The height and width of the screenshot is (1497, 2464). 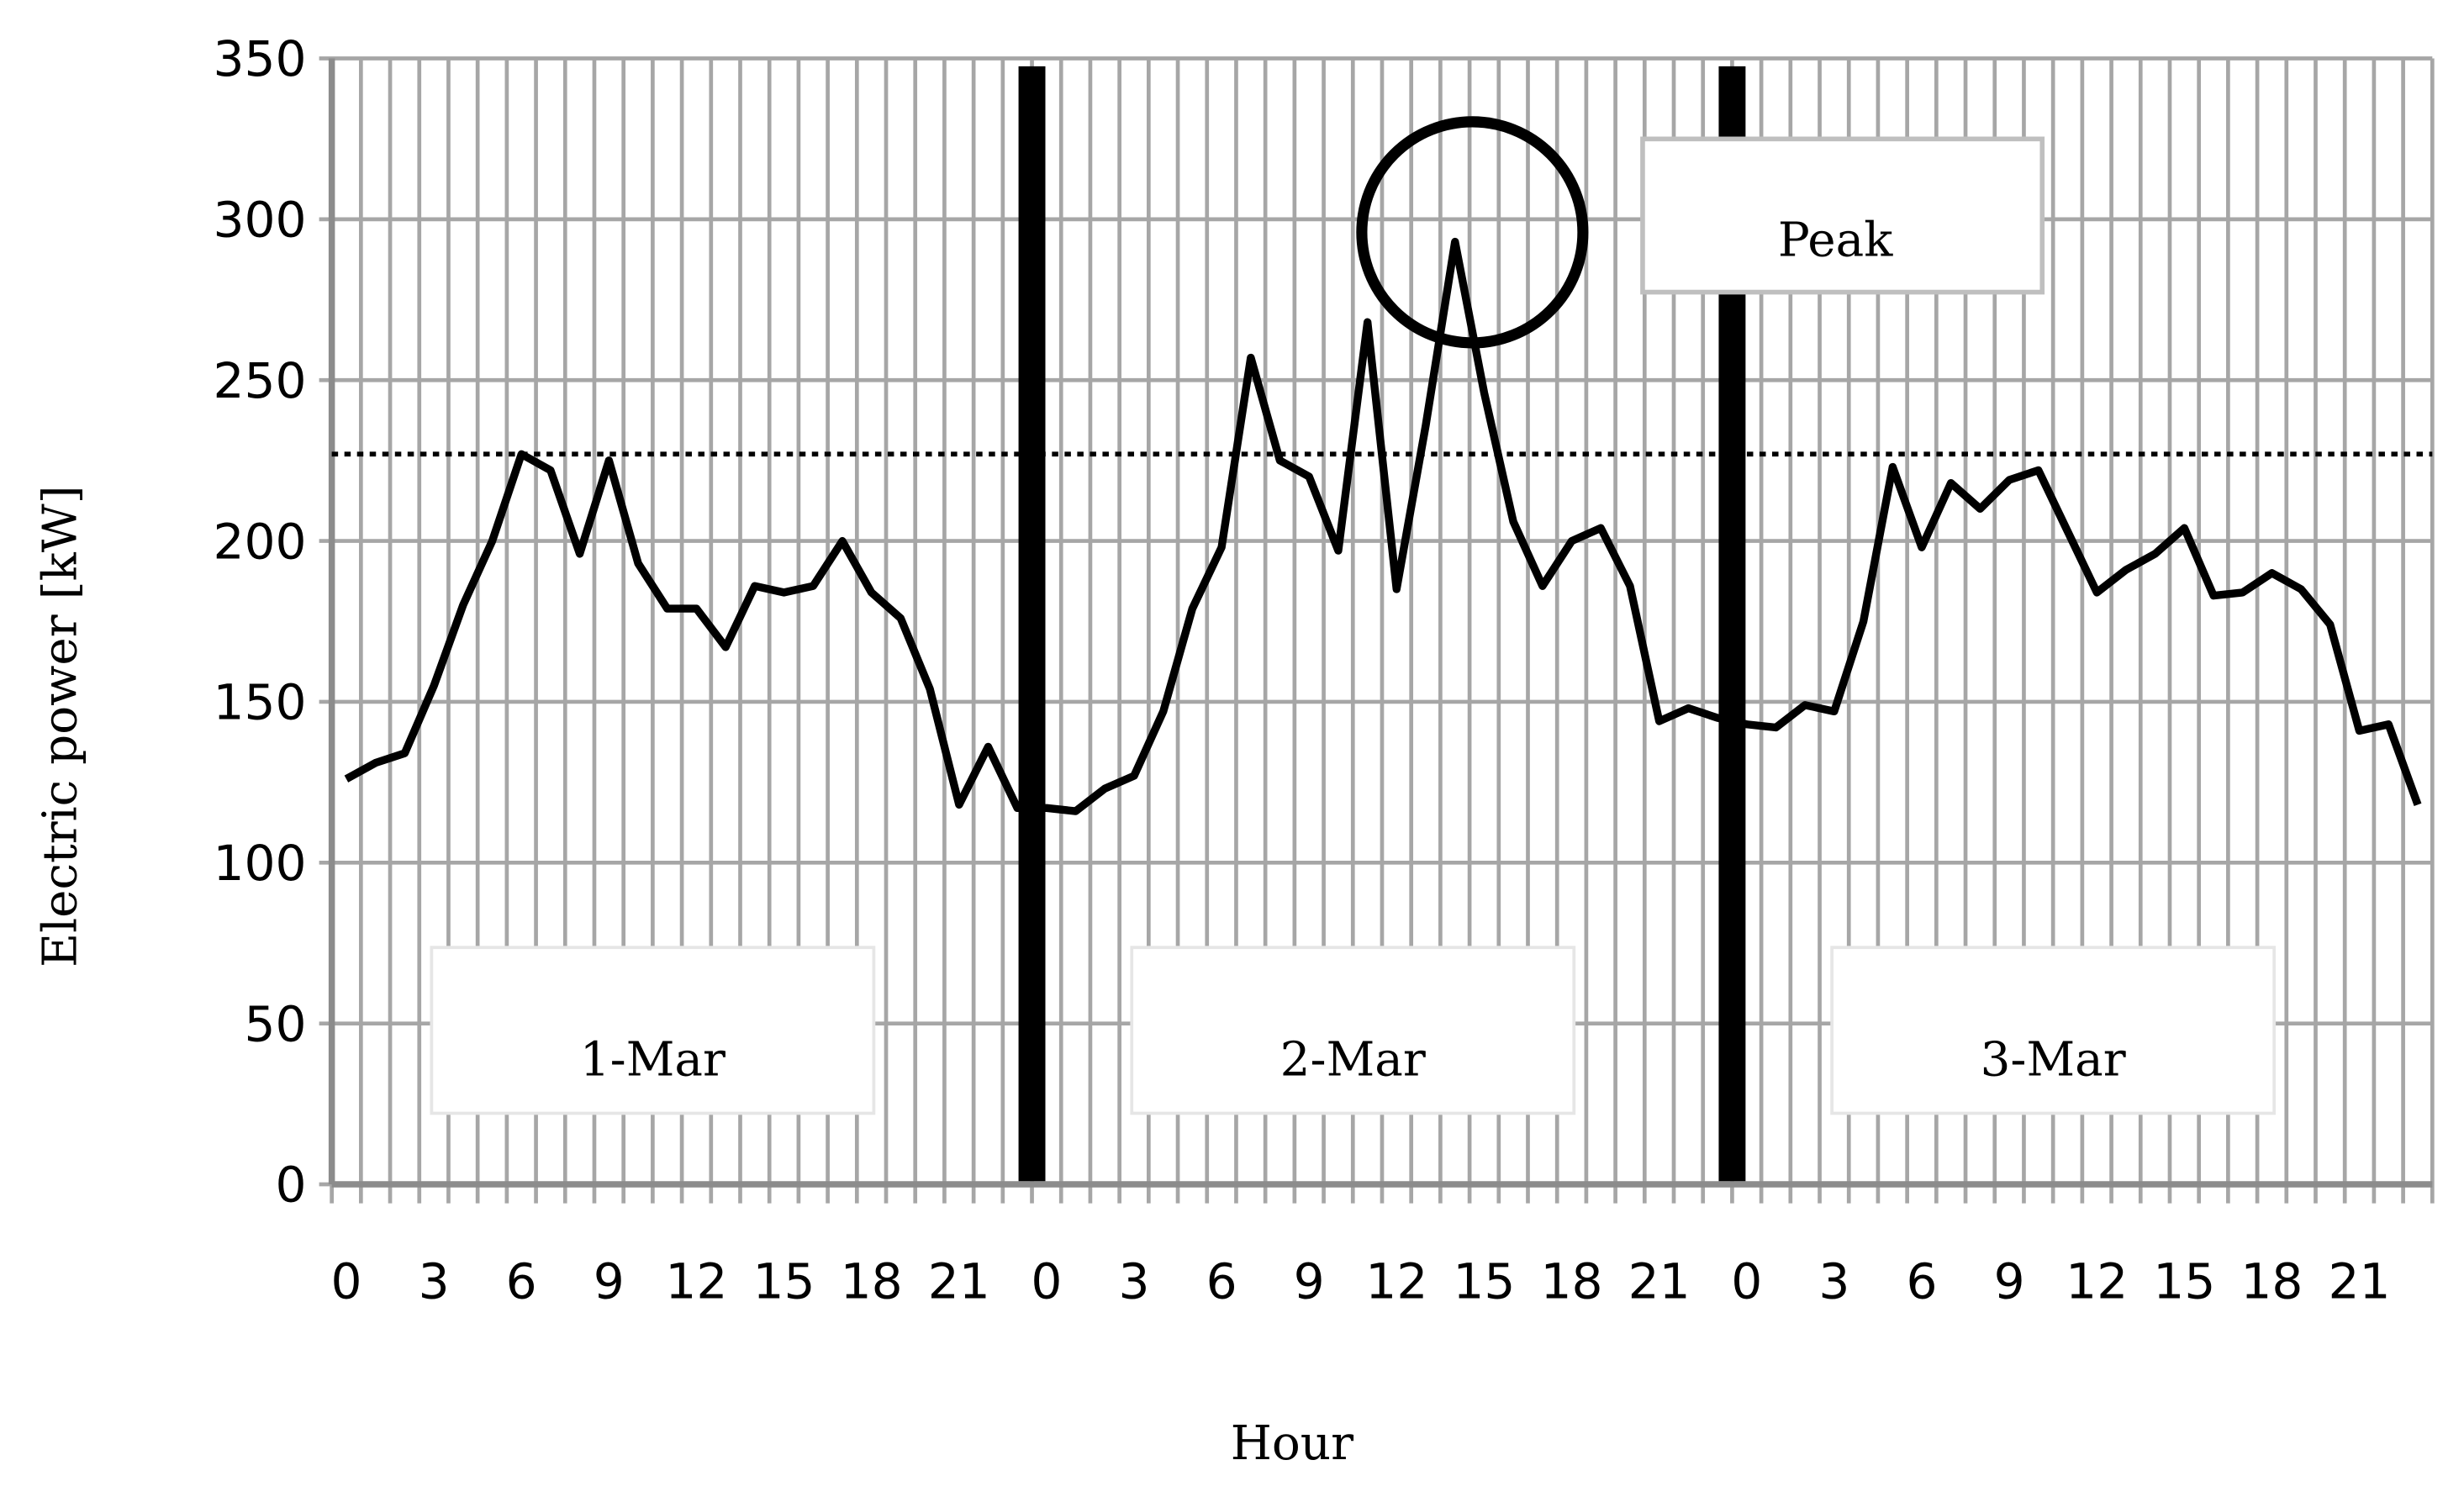 What do you see at coordinates (1360, 1281) in the screenshot?
I see `x-tick-labels: 0 3 6 9 12 15 18 21 0 3 6 9 12 15 18 21 0 3 6 9 12 15 18 21` at bounding box center [1360, 1281].